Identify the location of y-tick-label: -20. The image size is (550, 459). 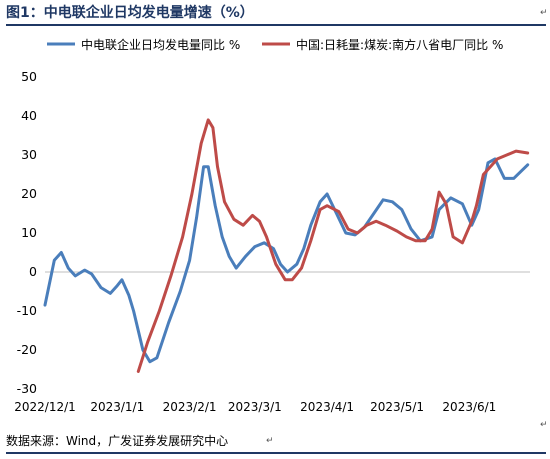
(27, 349).